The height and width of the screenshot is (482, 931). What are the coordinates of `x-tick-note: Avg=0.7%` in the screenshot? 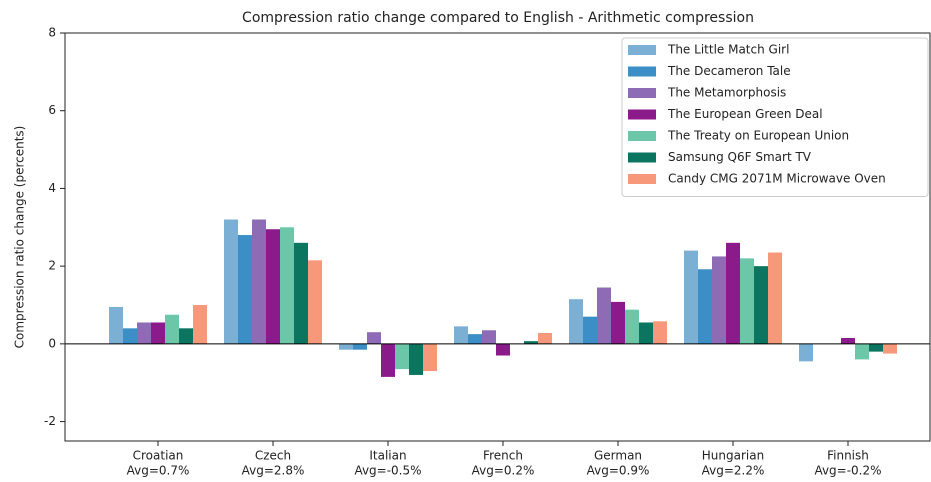 It's located at (158, 471).